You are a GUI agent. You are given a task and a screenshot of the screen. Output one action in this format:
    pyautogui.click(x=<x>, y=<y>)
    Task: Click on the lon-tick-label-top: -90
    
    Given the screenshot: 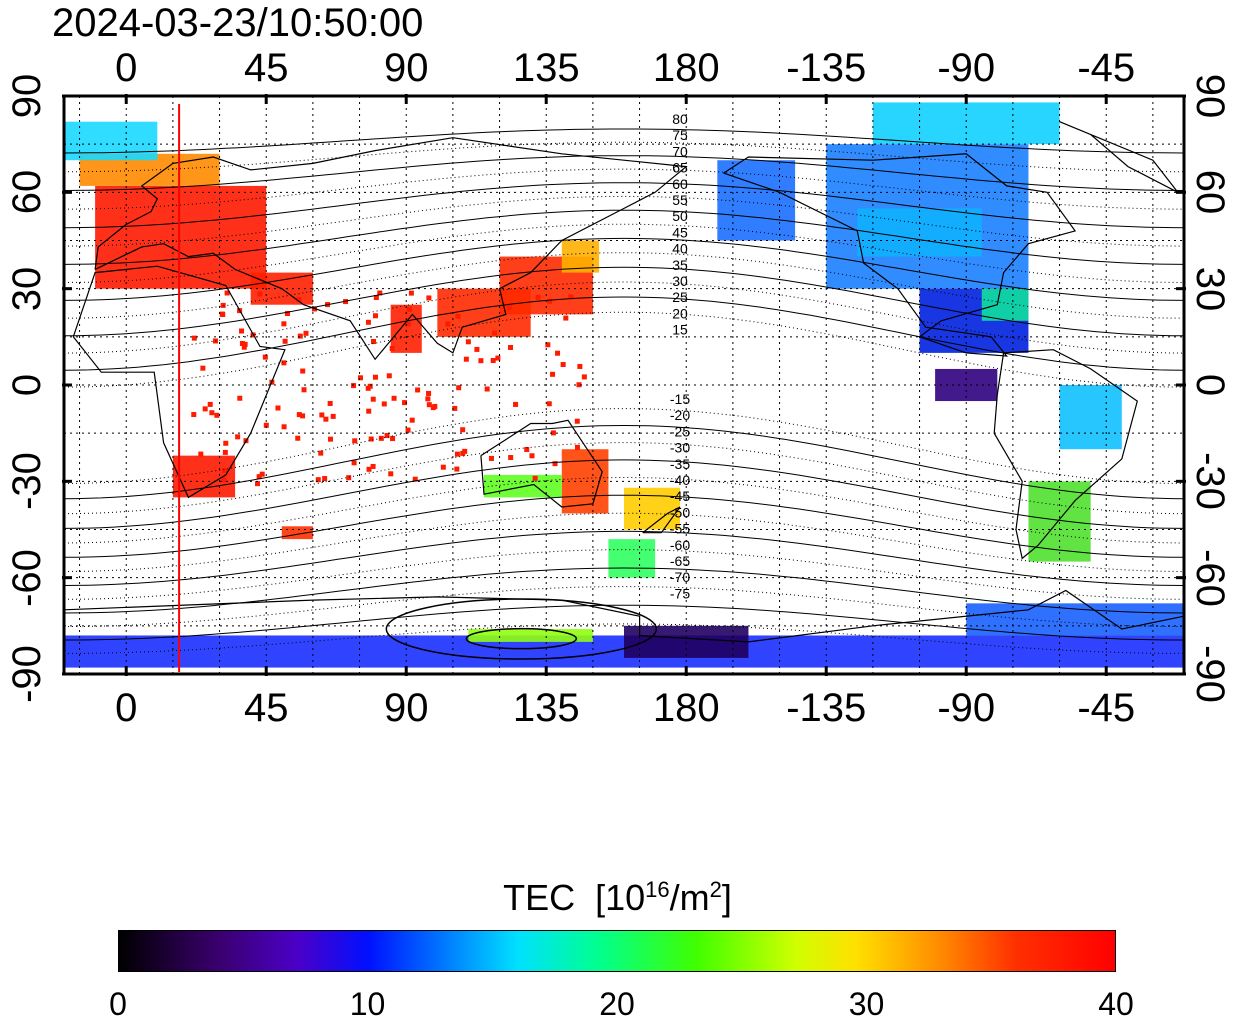 What is the action you would take?
    pyautogui.click(x=966, y=68)
    